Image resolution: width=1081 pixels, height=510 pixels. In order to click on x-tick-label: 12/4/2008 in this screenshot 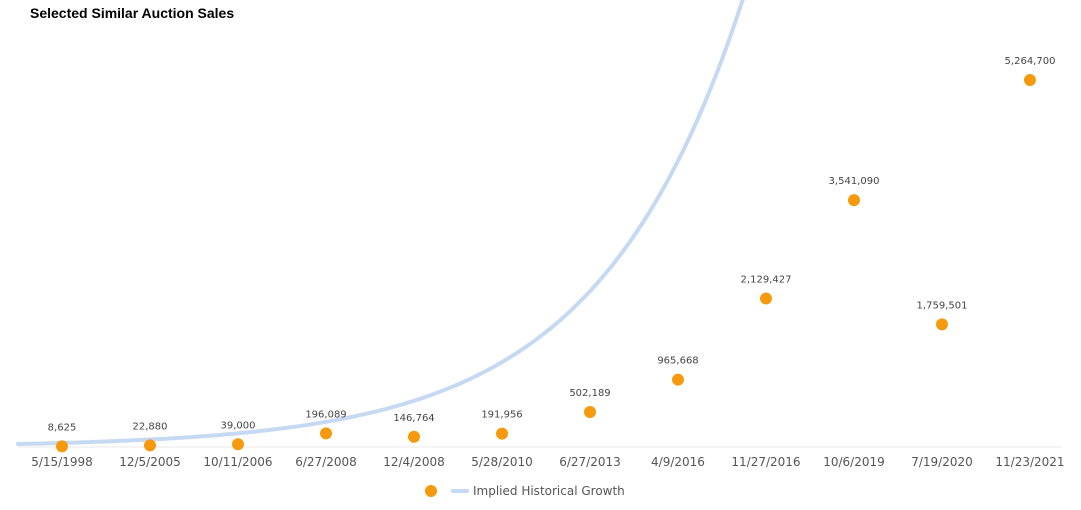, I will do `click(414, 462)`.